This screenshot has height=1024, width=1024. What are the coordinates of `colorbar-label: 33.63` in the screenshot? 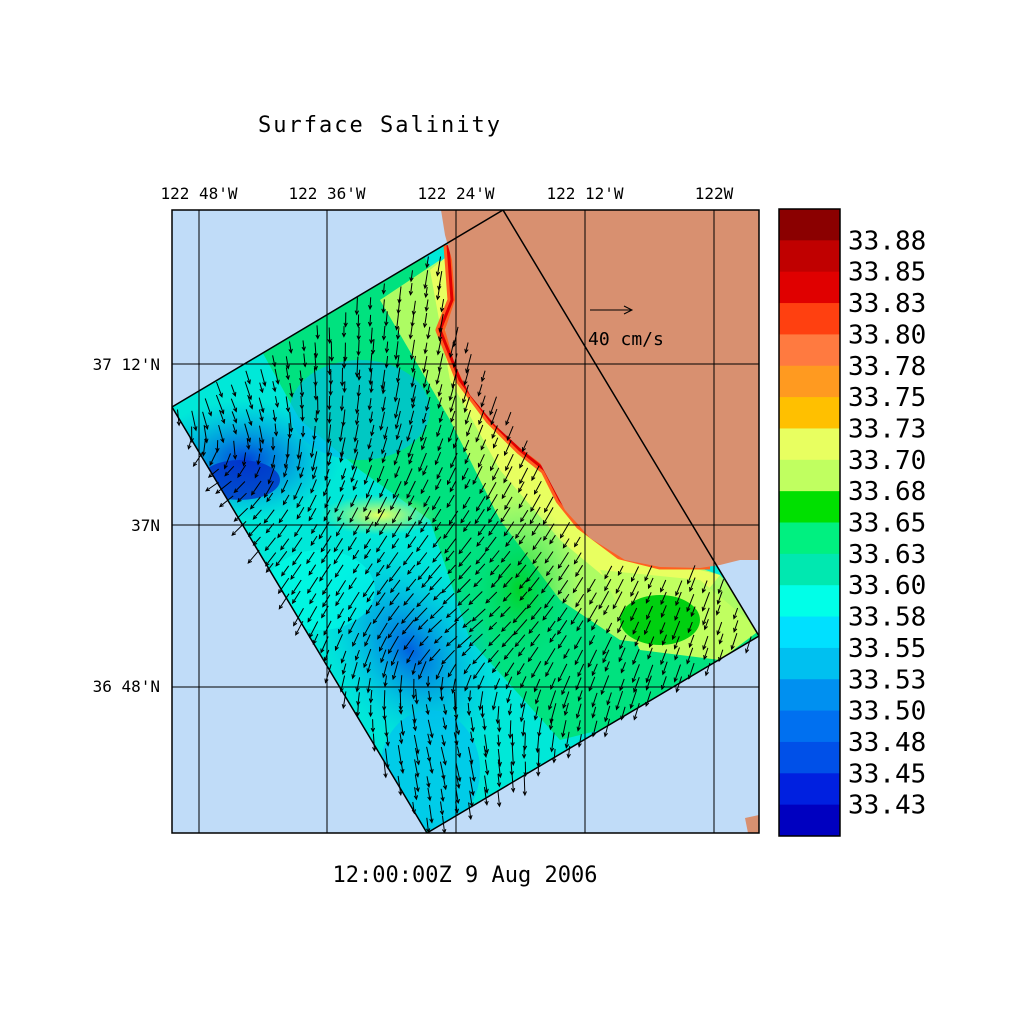 It's located at (887, 555).